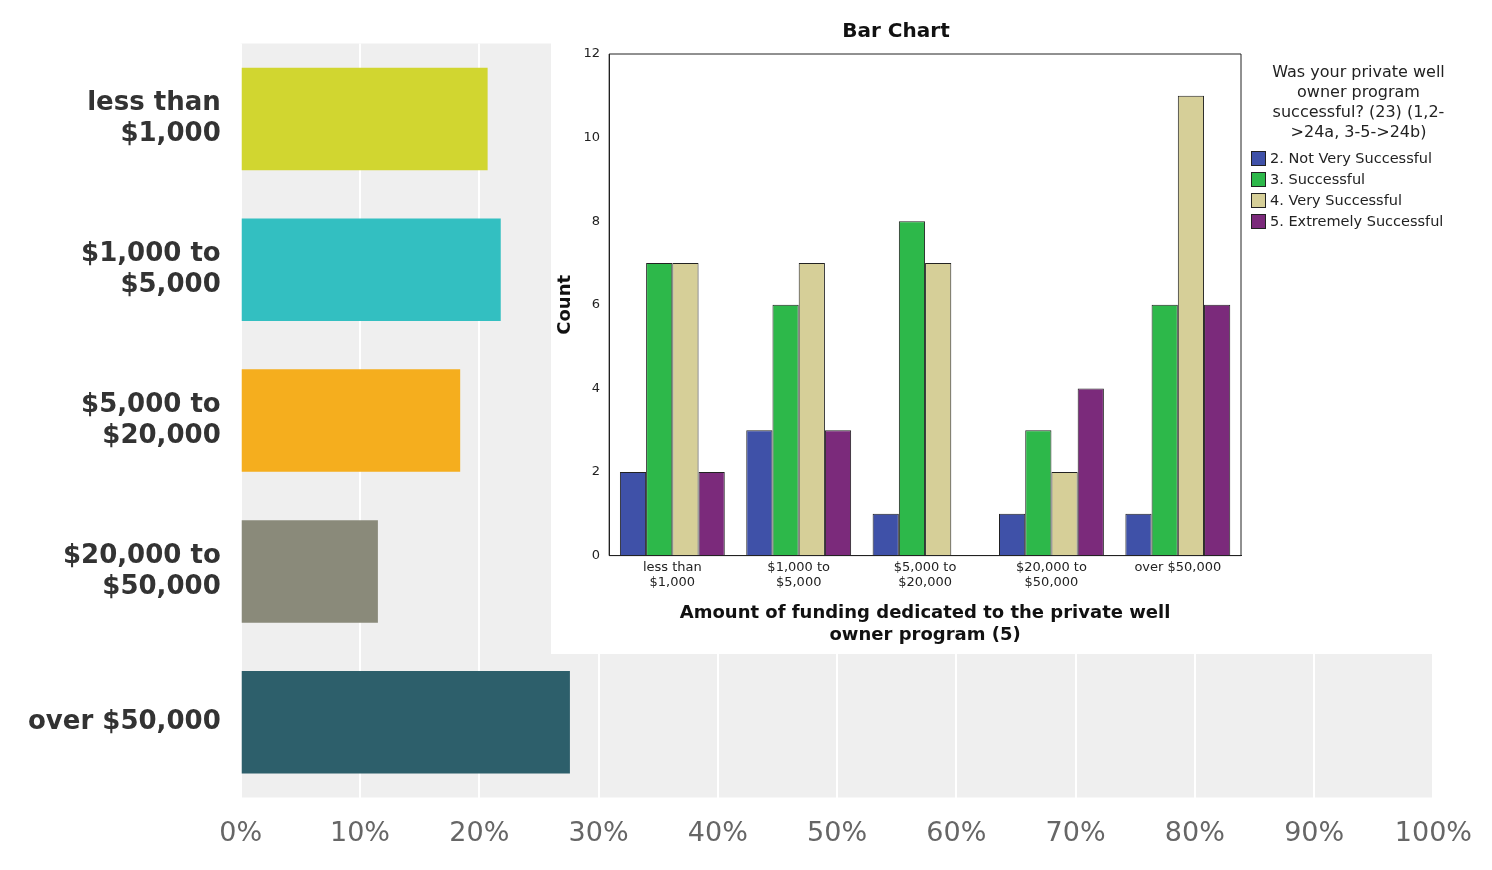 This screenshot has height=870, width=1492. Describe the element at coordinates (896, 30) in the screenshot. I see `chart-title: Bar Chart` at that location.